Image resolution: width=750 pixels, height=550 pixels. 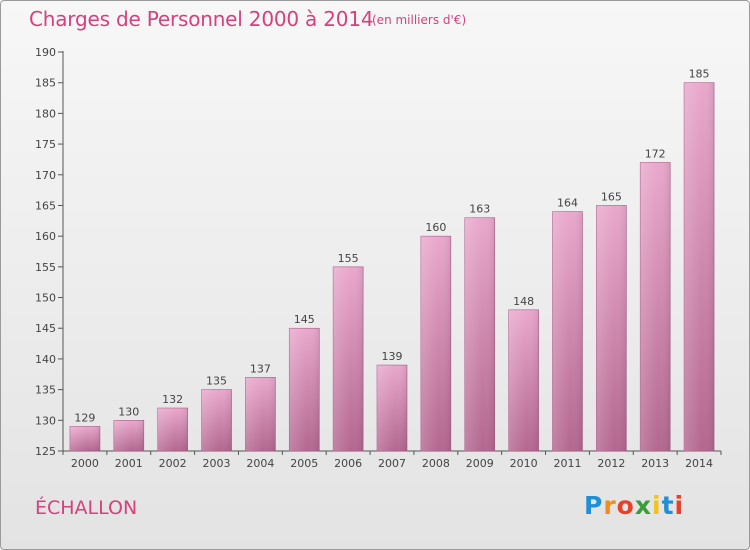 I want to click on x-tick-label: 2014, so click(x=699, y=463).